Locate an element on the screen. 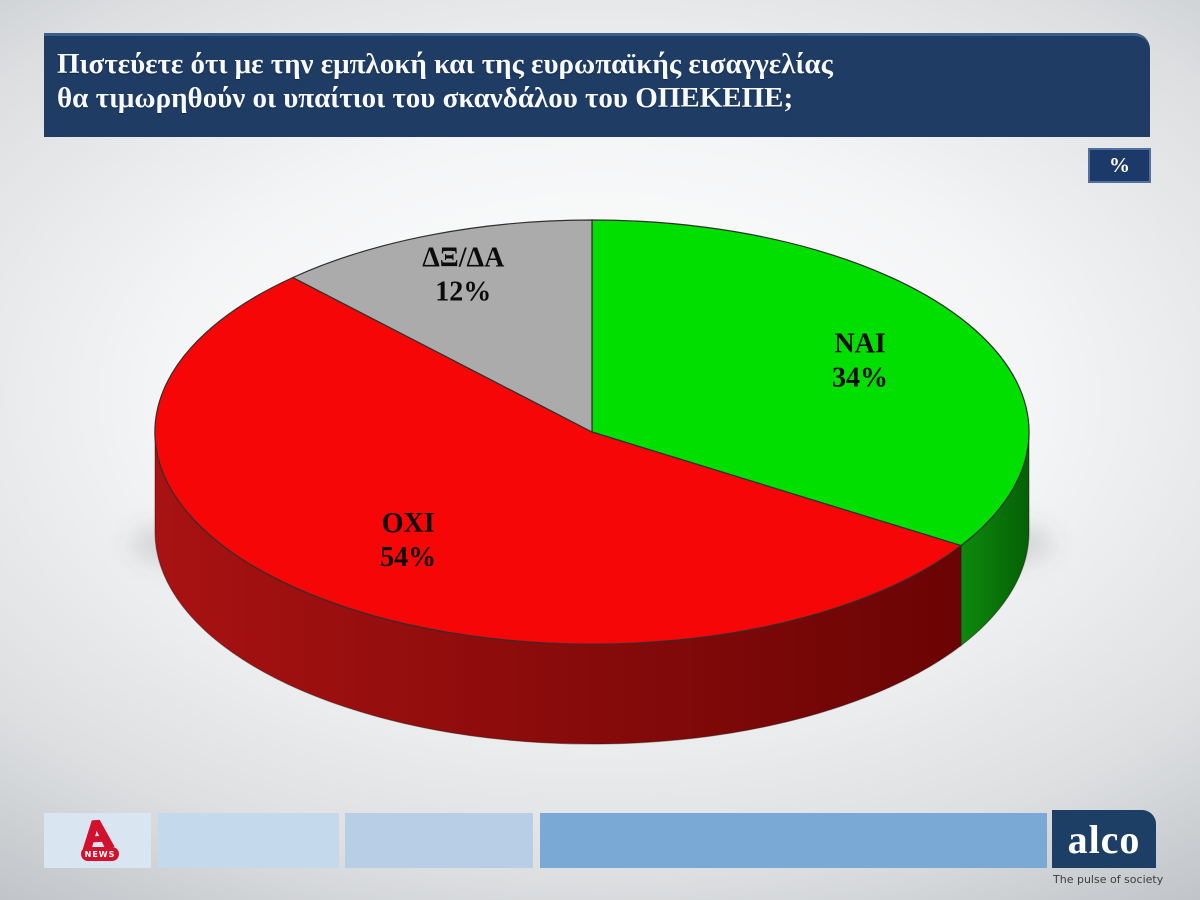 This screenshot has width=1200, height=900. news-pill is located at coordinates (100, 854).